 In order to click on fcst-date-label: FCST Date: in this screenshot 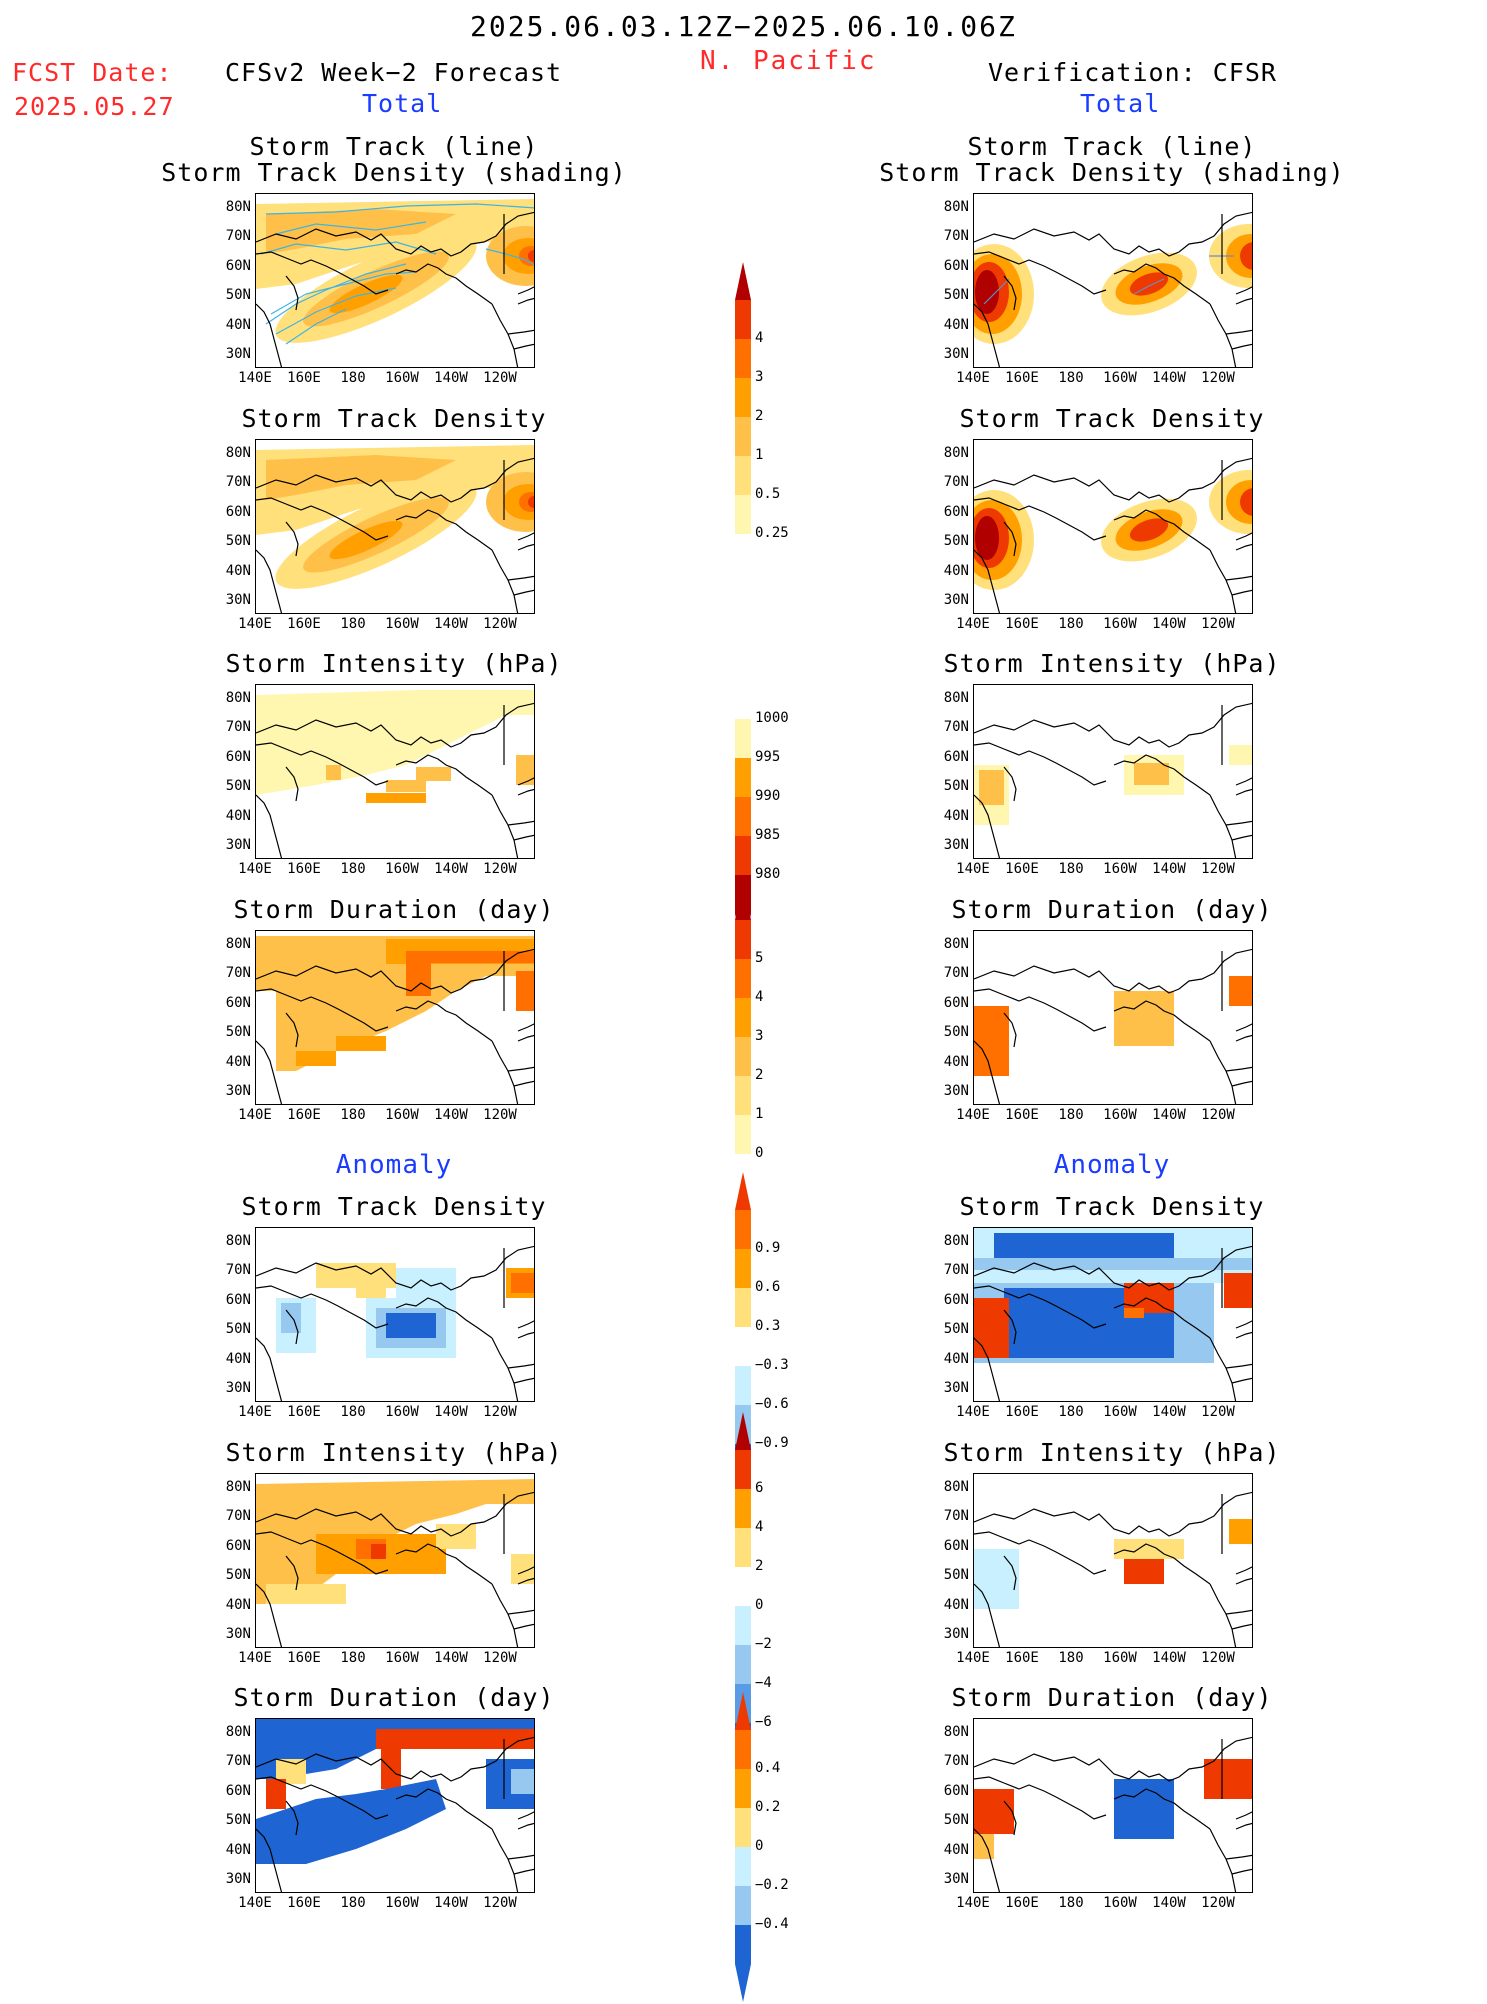, I will do `click(92, 72)`.